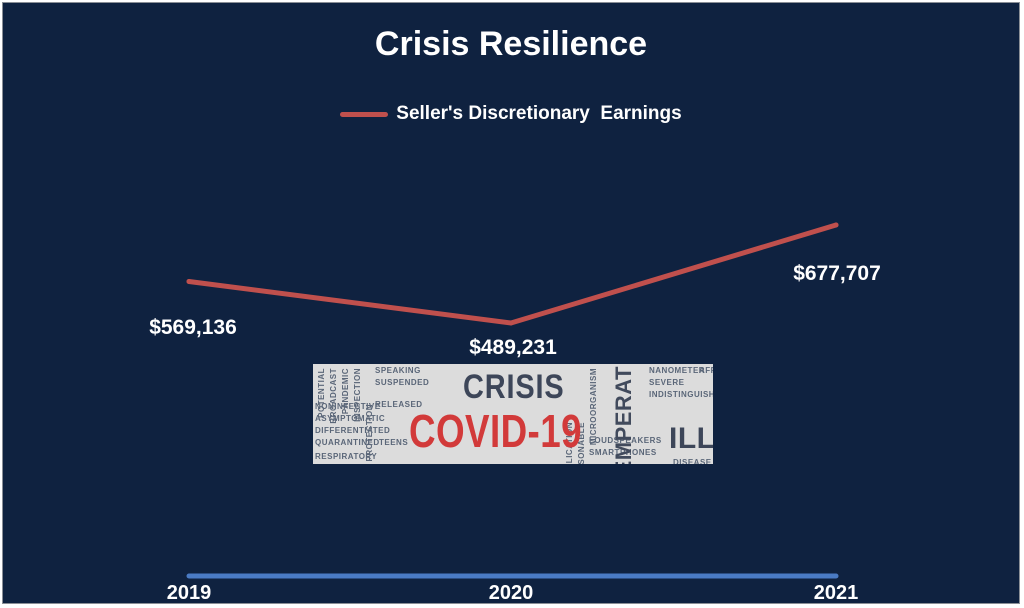 Image resolution: width=1024 pixels, height=608 pixels. I want to click on word-cloud-small-word: DIFFERENTIATED, so click(353, 430).